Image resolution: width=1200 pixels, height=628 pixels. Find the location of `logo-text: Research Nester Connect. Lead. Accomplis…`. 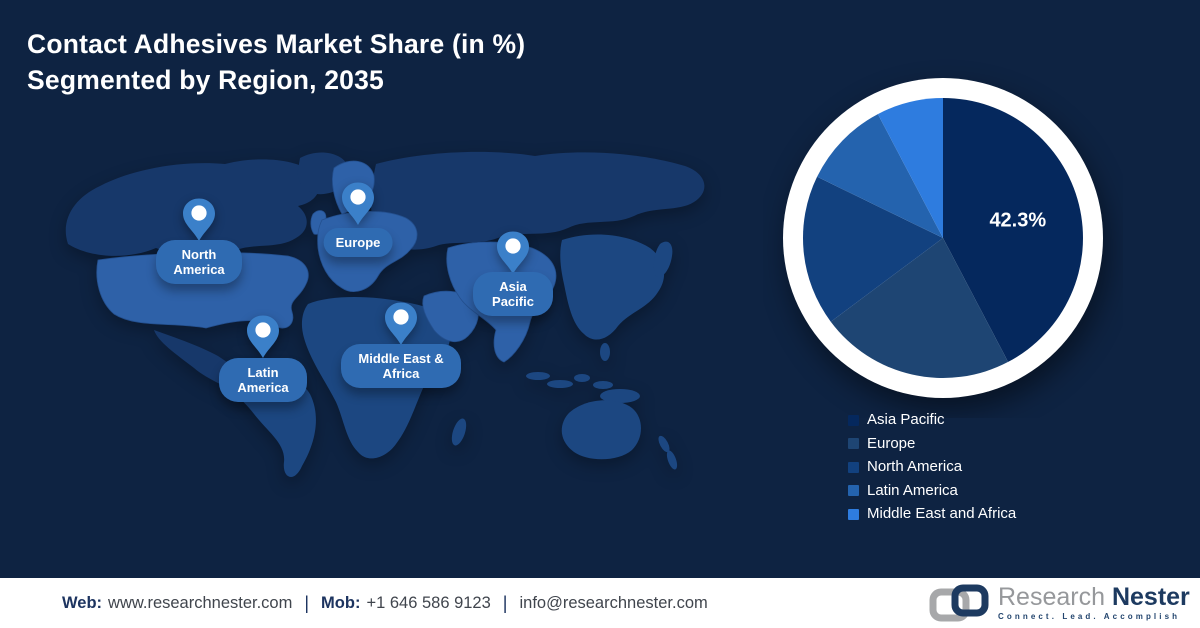

logo-text: Research Nester Connect. Lead. Accomplis… is located at coordinates (1094, 602).